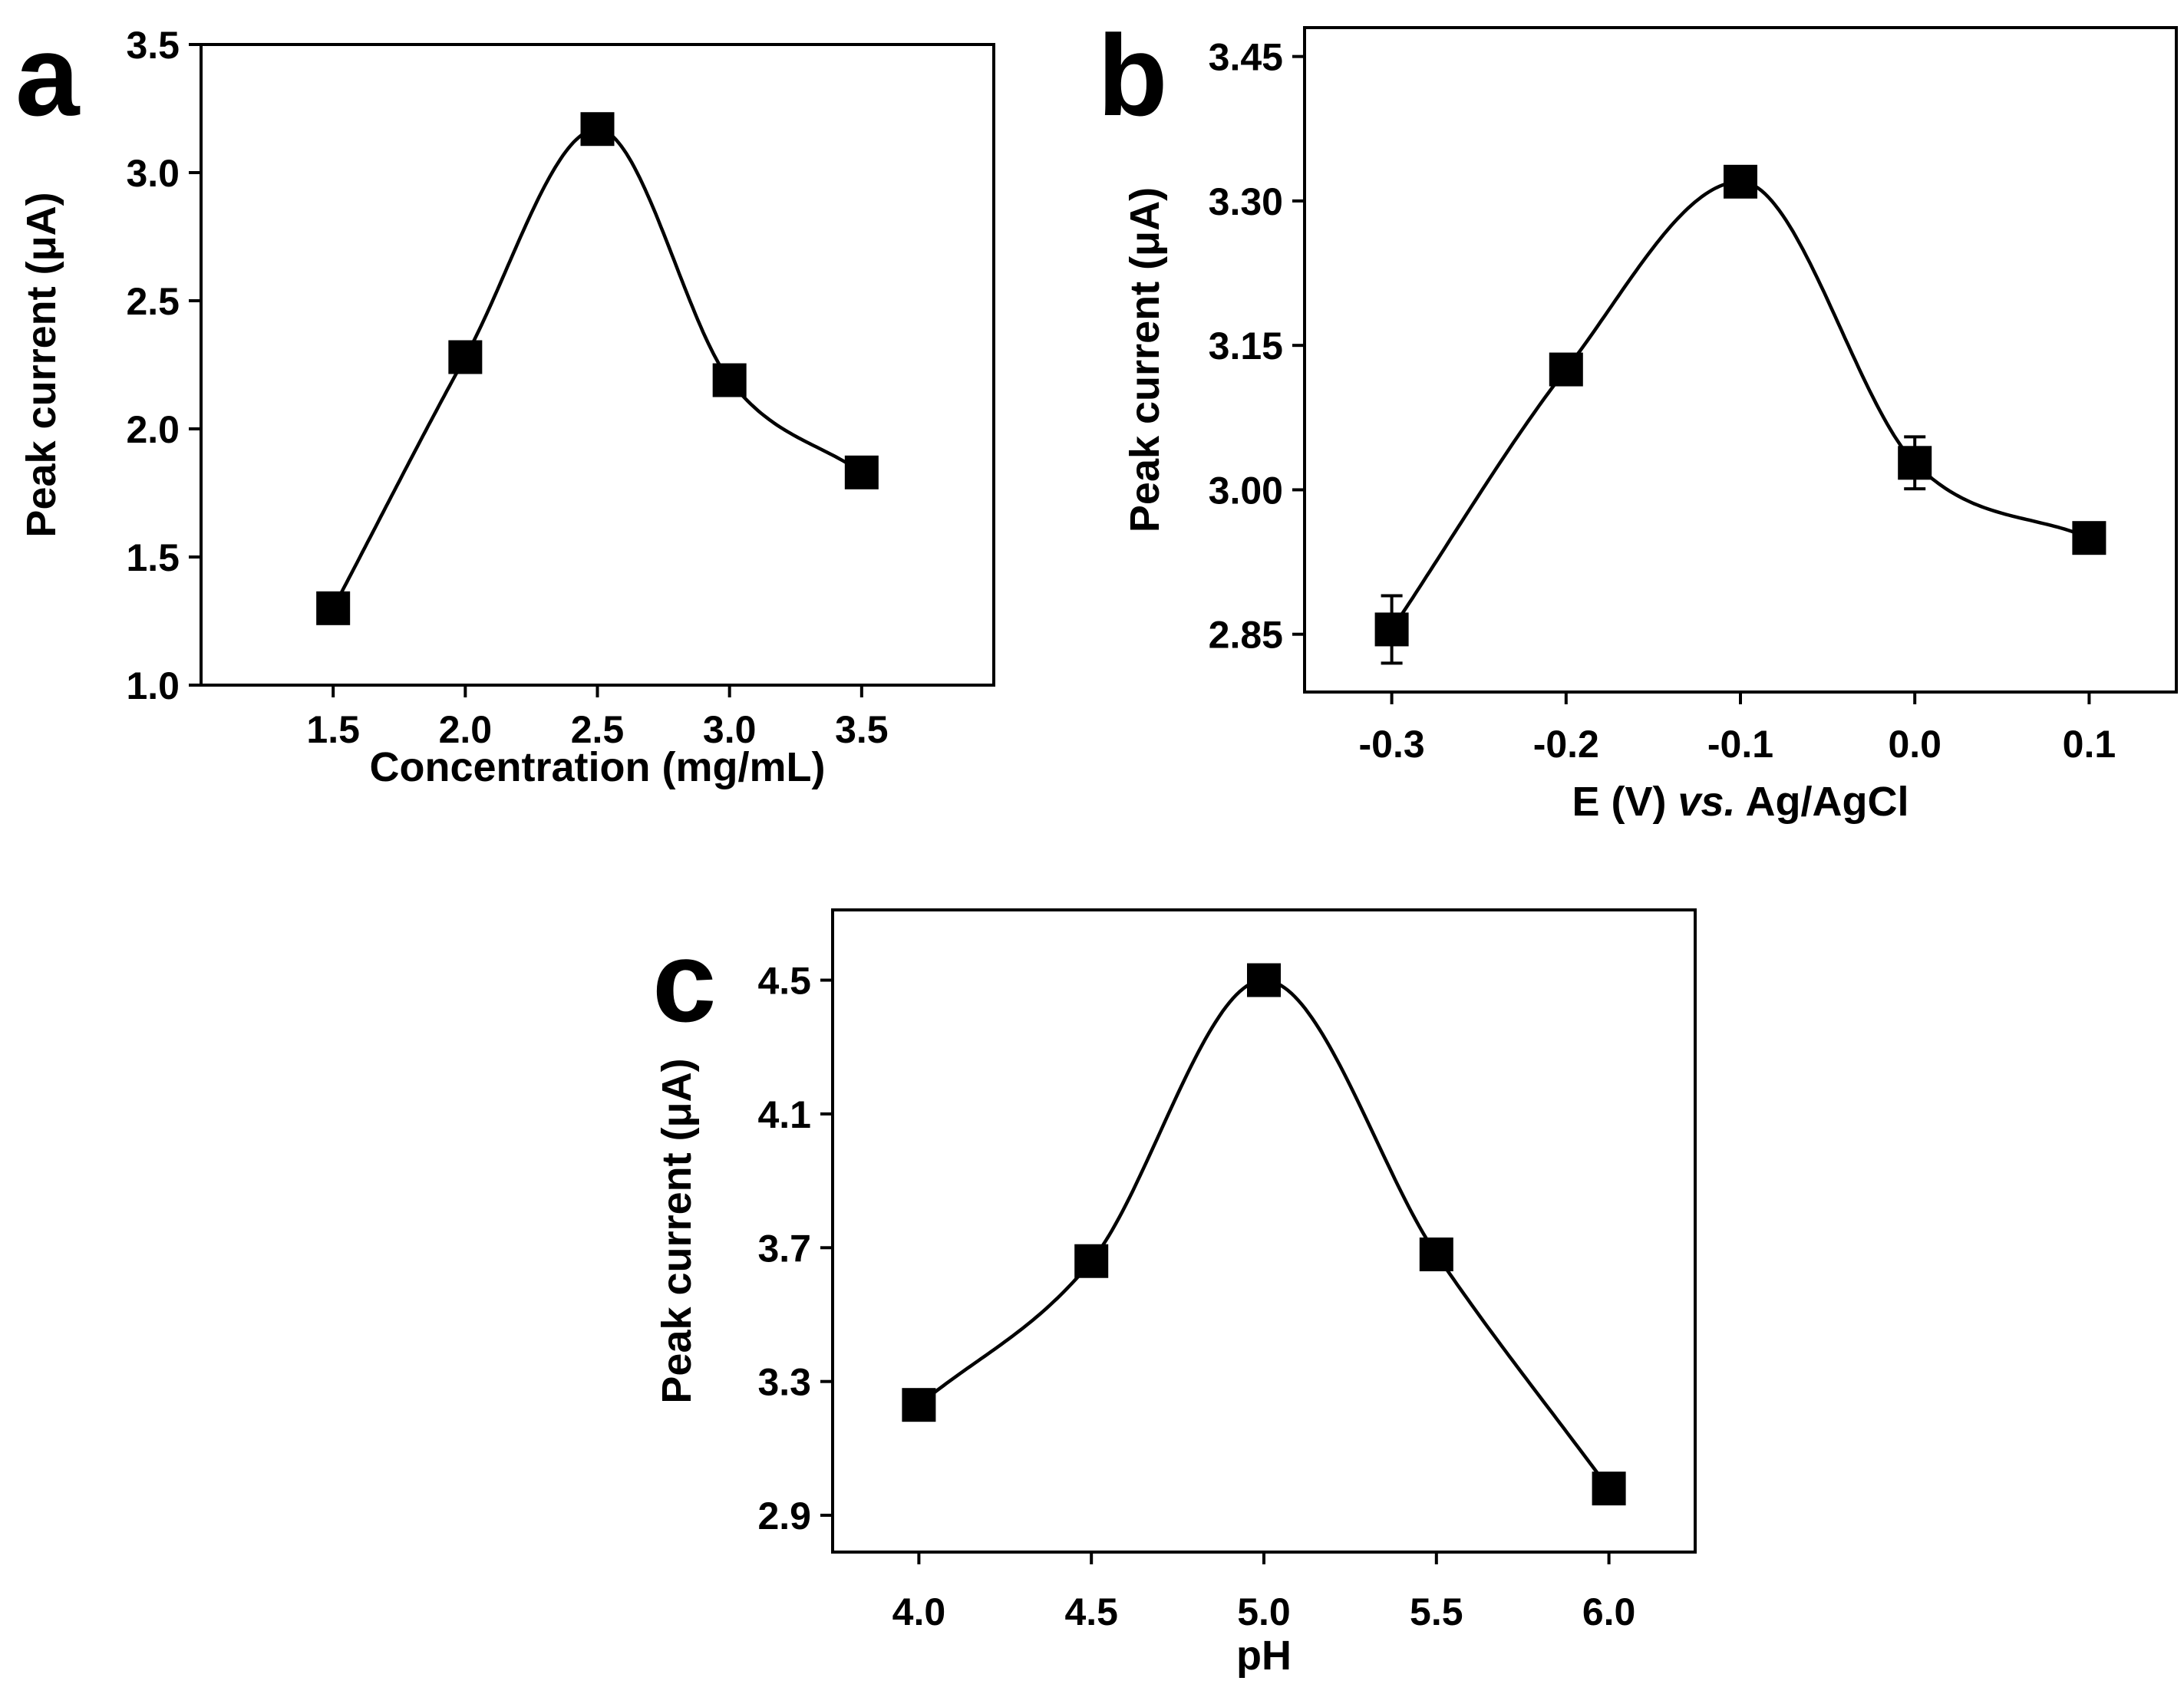  What do you see at coordinates (598, 729) in the screenshot?
I see `x-tick-label: 2.5` at bounding box center [598, 729].